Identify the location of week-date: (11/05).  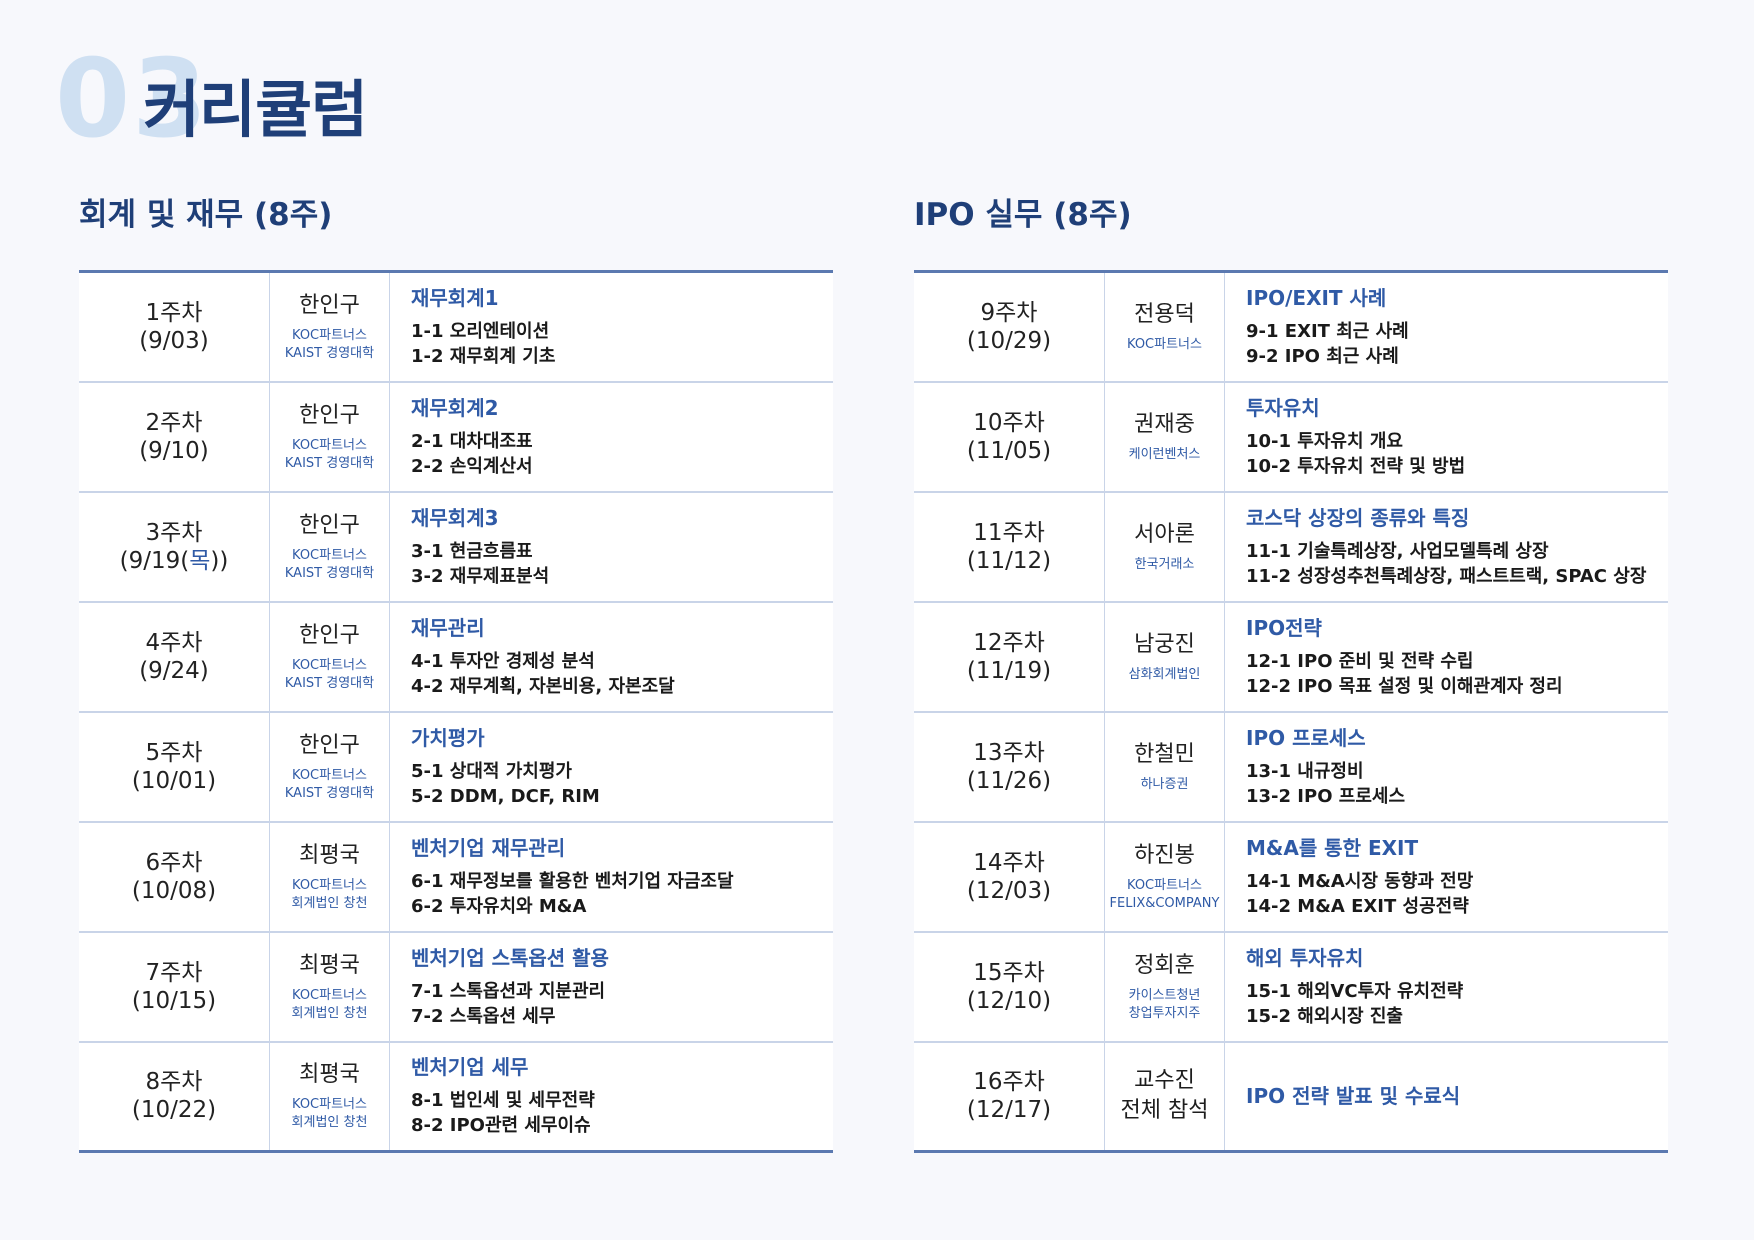
(1009, 450).